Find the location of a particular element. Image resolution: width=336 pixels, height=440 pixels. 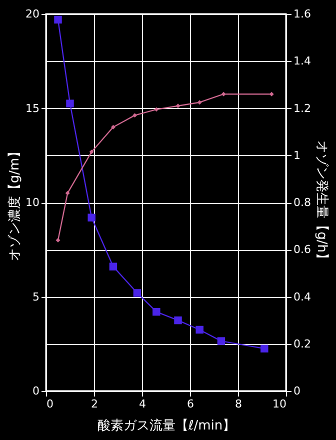

y2-tick-label: 0.8 is located at coordinates (302, 202).